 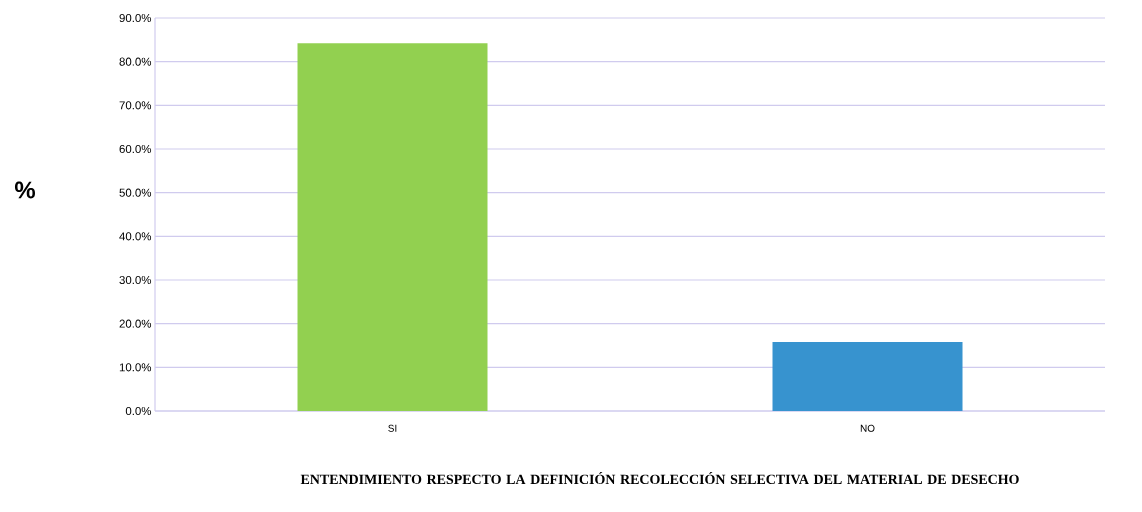 What do you see at coordinates (135, 323) in the screenshot?
I see `y-tick-label: 20.0%` at bounding box center [135, 323].